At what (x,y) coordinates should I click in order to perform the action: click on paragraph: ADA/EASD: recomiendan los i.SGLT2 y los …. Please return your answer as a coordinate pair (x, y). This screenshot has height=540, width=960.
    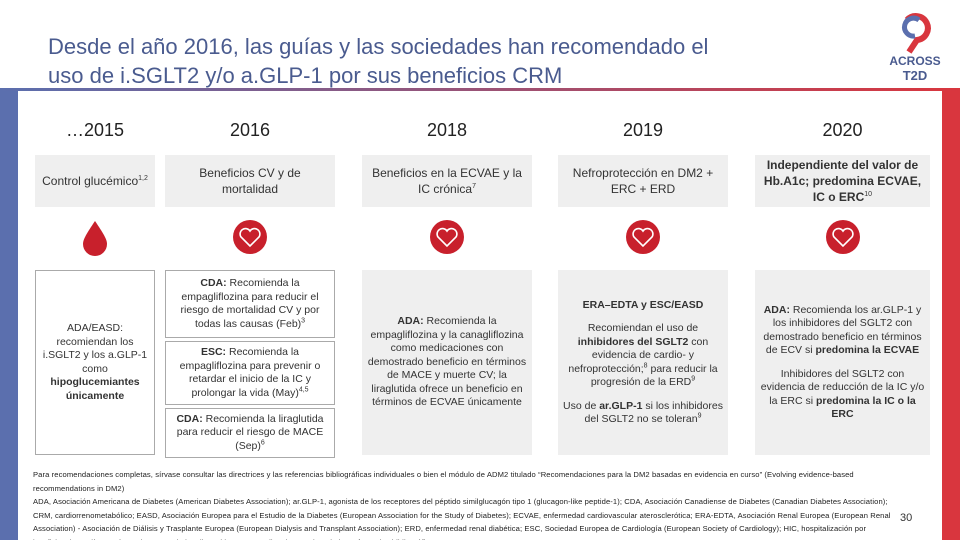
    Looking at the image, I should click on (95, 362).